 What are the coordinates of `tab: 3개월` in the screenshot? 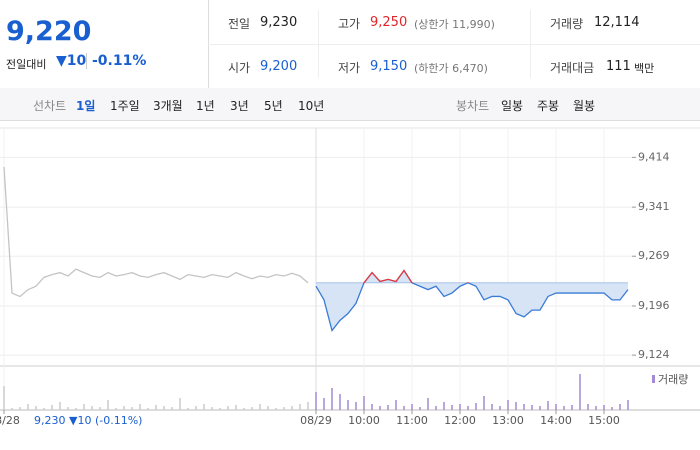 It's located at (168, 106).